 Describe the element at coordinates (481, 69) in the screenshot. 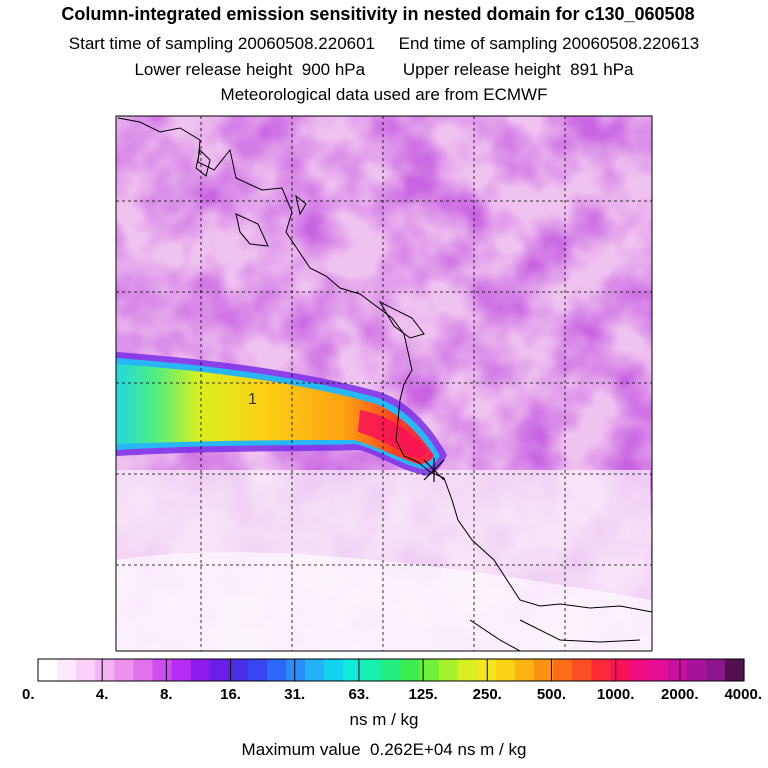

I see `upper-label: Upper release height` at that location.